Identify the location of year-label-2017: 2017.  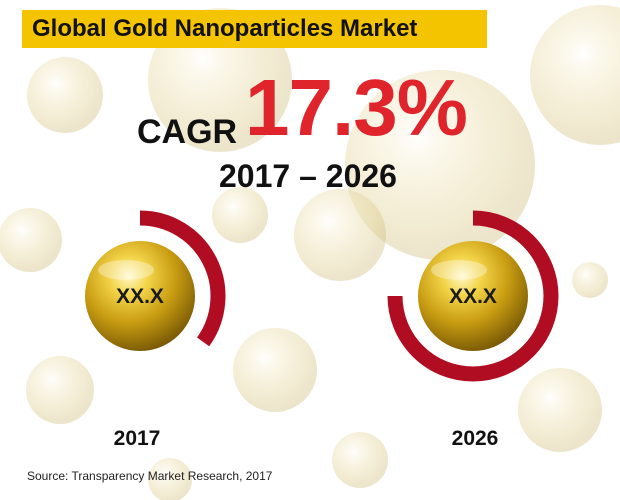
(137, 438).